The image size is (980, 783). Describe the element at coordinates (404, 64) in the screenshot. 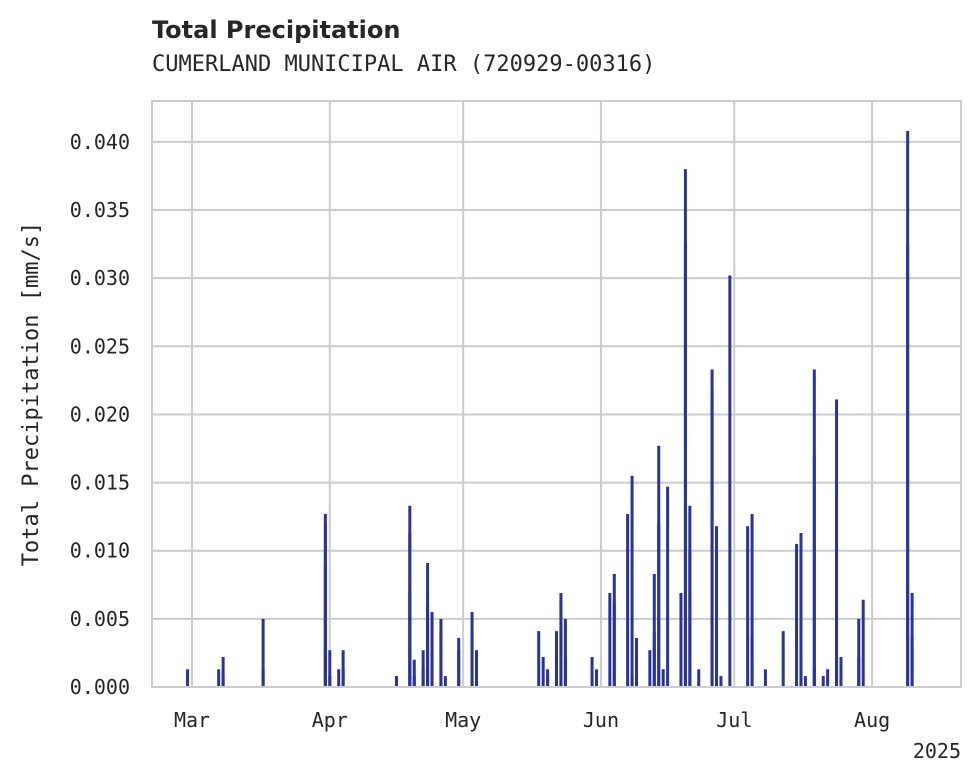

I see `chart-subtitle: CUMERLAND MUNICIPAL AIR (720929-00316)` at that location.